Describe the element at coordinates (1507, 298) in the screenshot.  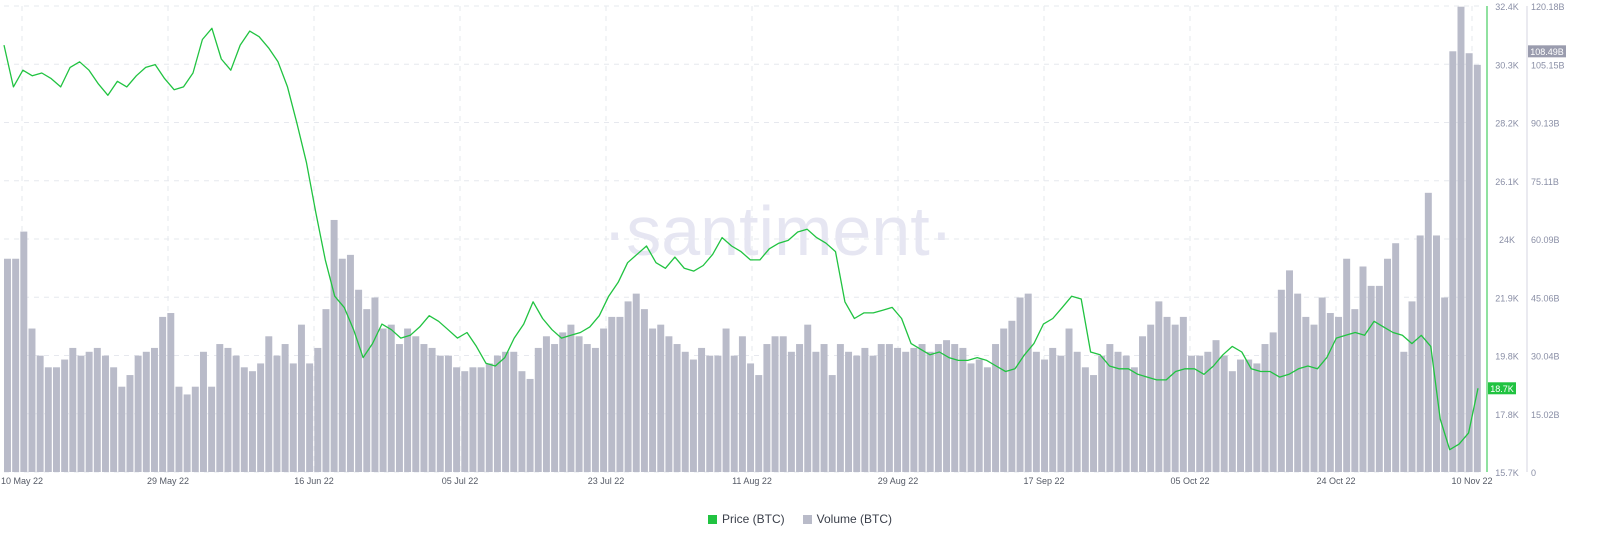
I see `price-tick-label: 21.9K` at that location.